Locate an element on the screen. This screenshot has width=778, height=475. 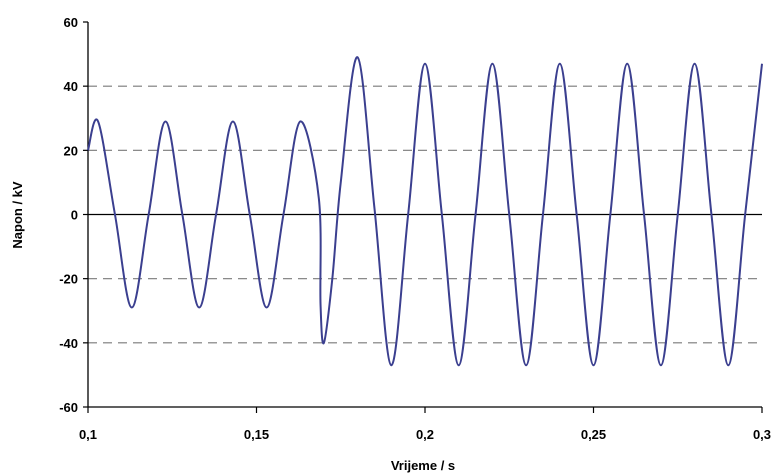
x-tick-label: 0,2 is located at coordinates (425, 434).